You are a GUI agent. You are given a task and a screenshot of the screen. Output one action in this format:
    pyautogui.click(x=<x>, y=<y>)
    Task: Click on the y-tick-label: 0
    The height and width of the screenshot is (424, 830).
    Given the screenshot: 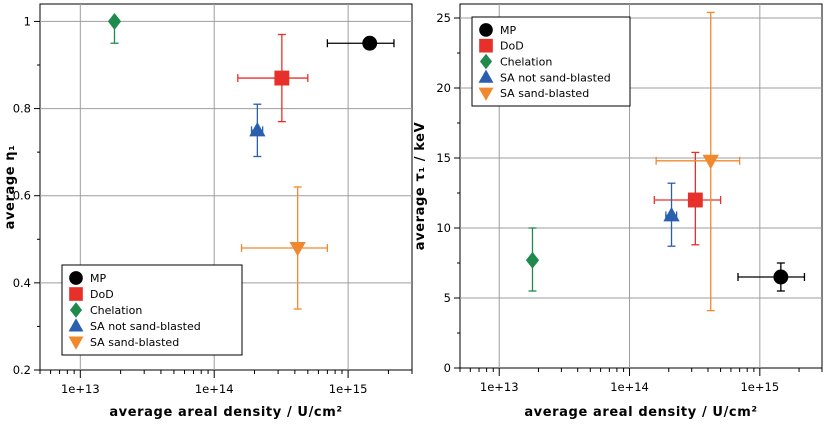 What is the action you would take?
    pyautogui.click(x=447, y=368)
    